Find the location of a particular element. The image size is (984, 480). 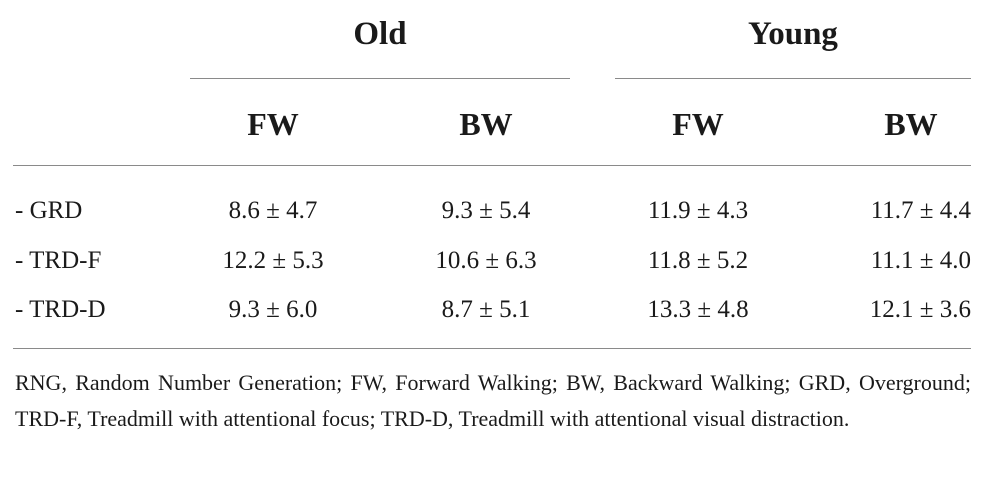

cell-grd-young-bw: 11.7 ± 4.4 is located at coordinates (920, 210).